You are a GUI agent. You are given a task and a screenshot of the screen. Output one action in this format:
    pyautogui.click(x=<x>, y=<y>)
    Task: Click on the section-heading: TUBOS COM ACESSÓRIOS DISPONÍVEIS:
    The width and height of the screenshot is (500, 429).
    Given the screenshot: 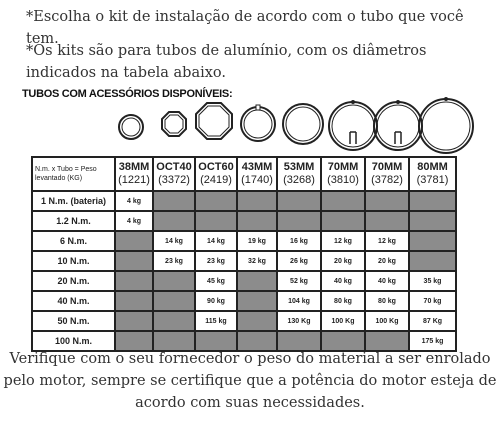 What is the action you would take?
    pyautogui.click(x=127, y=94)
    